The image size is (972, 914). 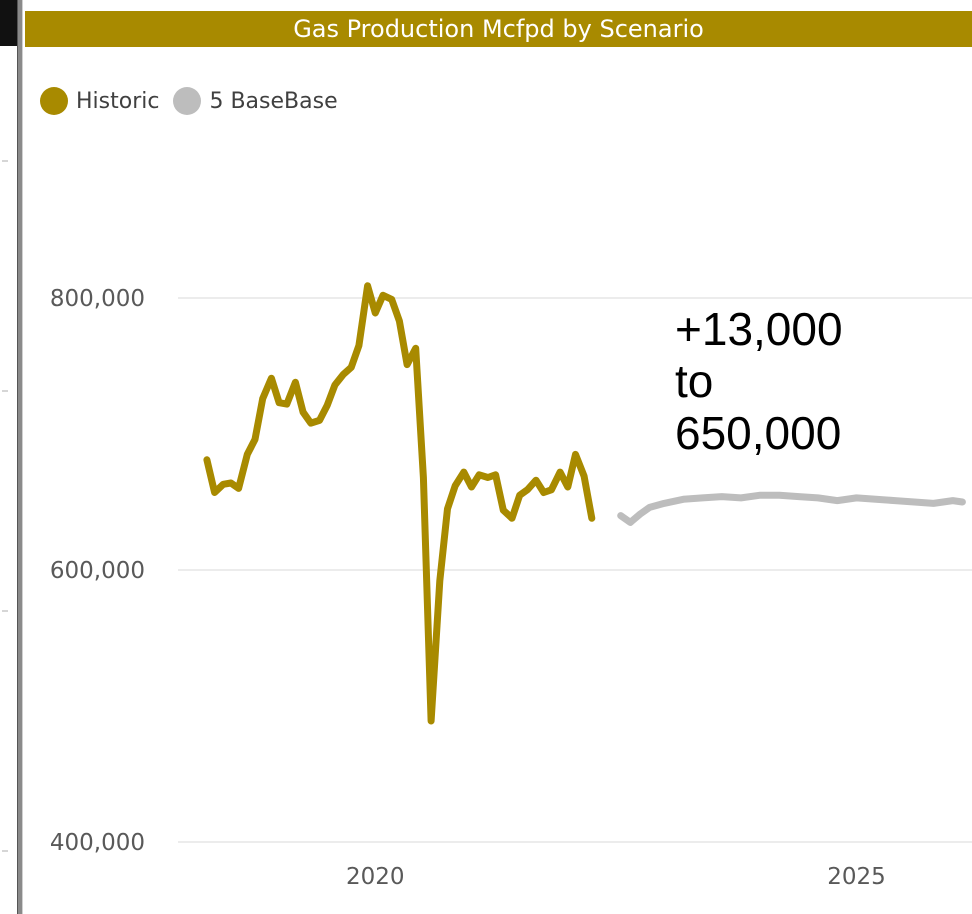 I want to click on y-tick-label: 600,000, so click(x=97, y=571).